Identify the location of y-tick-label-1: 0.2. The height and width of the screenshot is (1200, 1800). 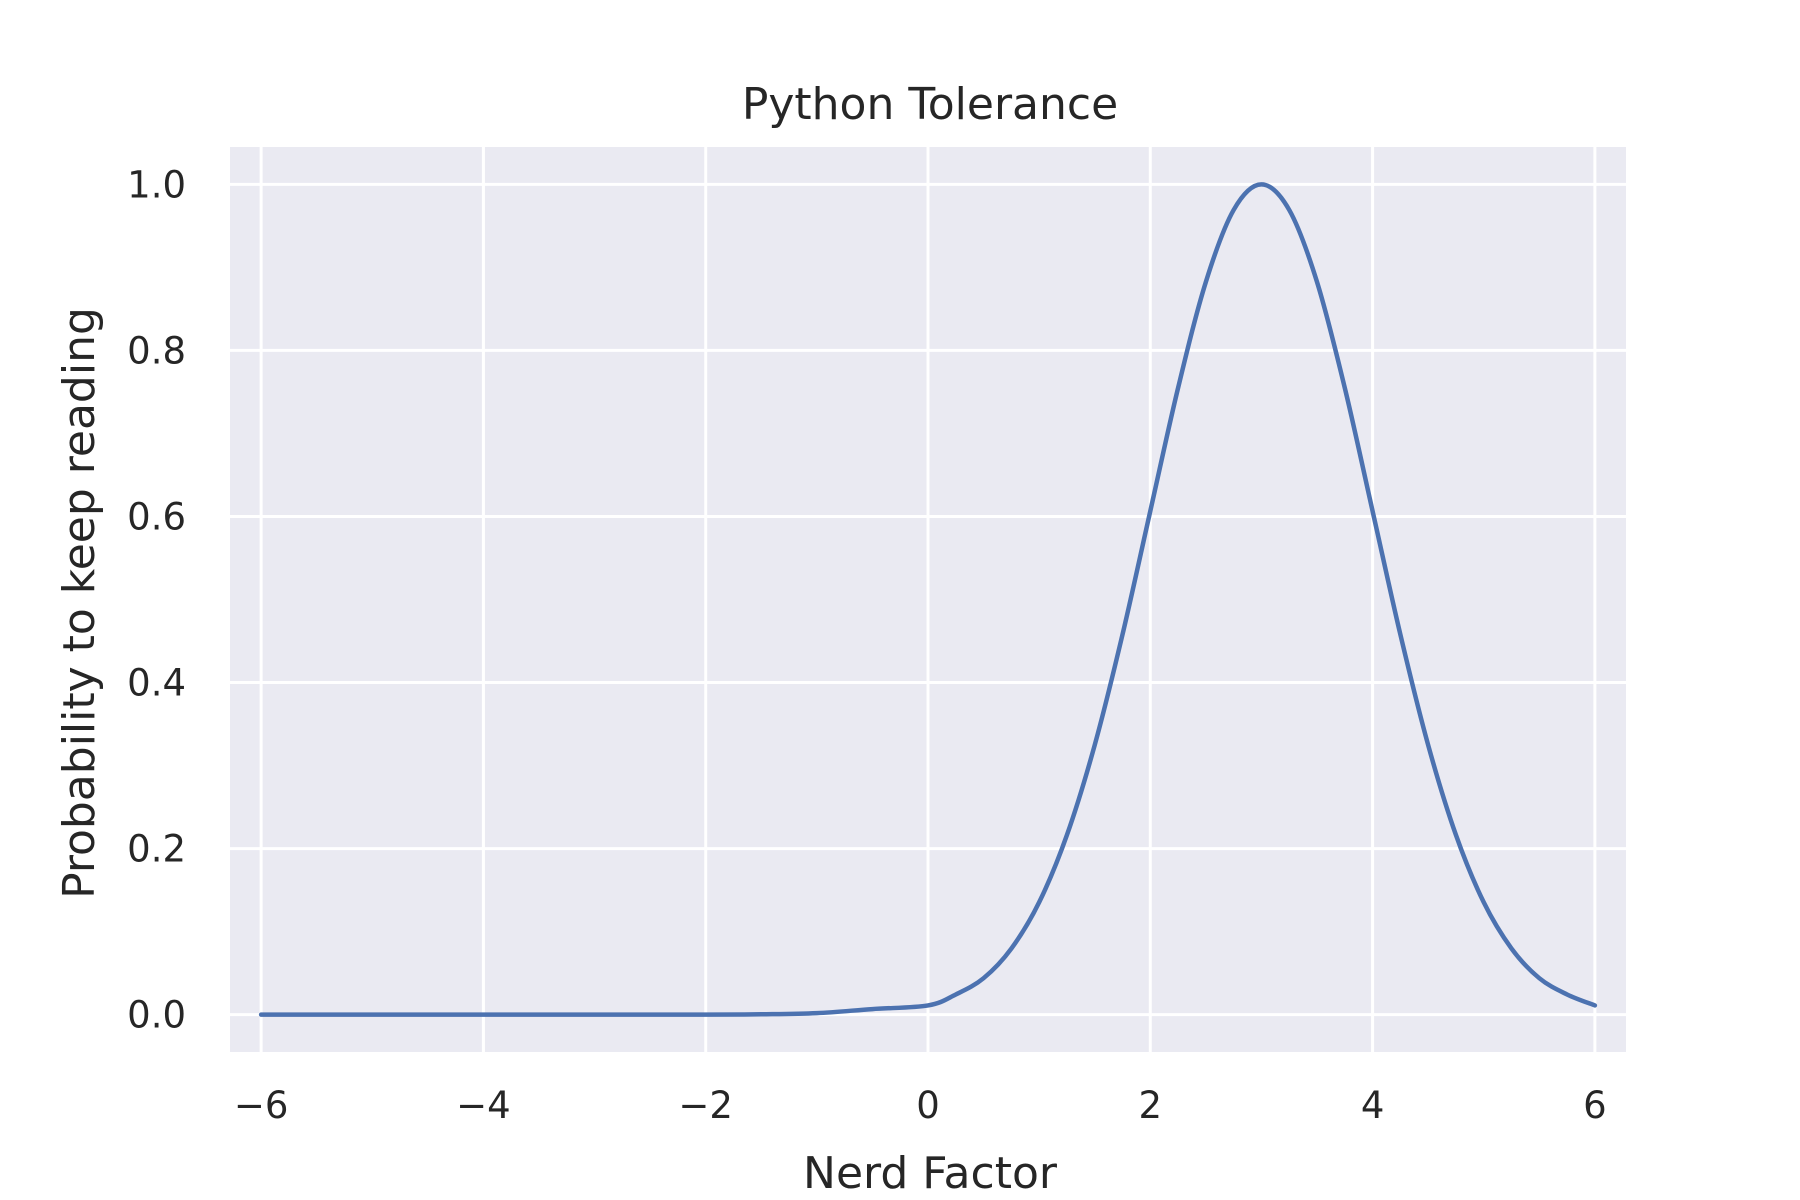
(156, 849).